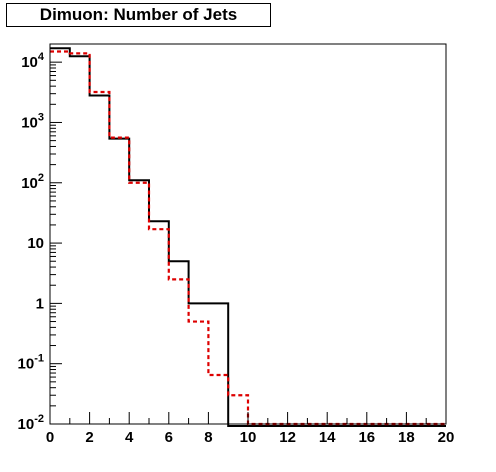 The image size is (496, 472). I want to click on x-tick-label: 10, so click(248, 437).